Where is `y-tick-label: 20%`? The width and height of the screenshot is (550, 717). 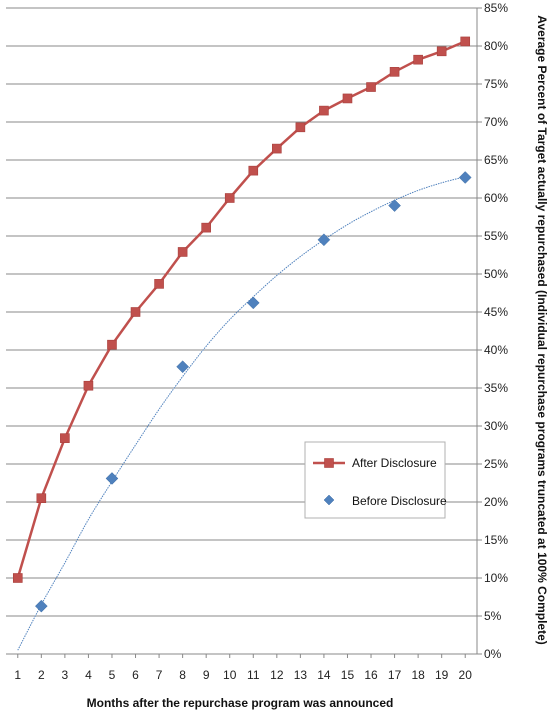
y-tick-label: 20% is located at coordinates (496, 502).